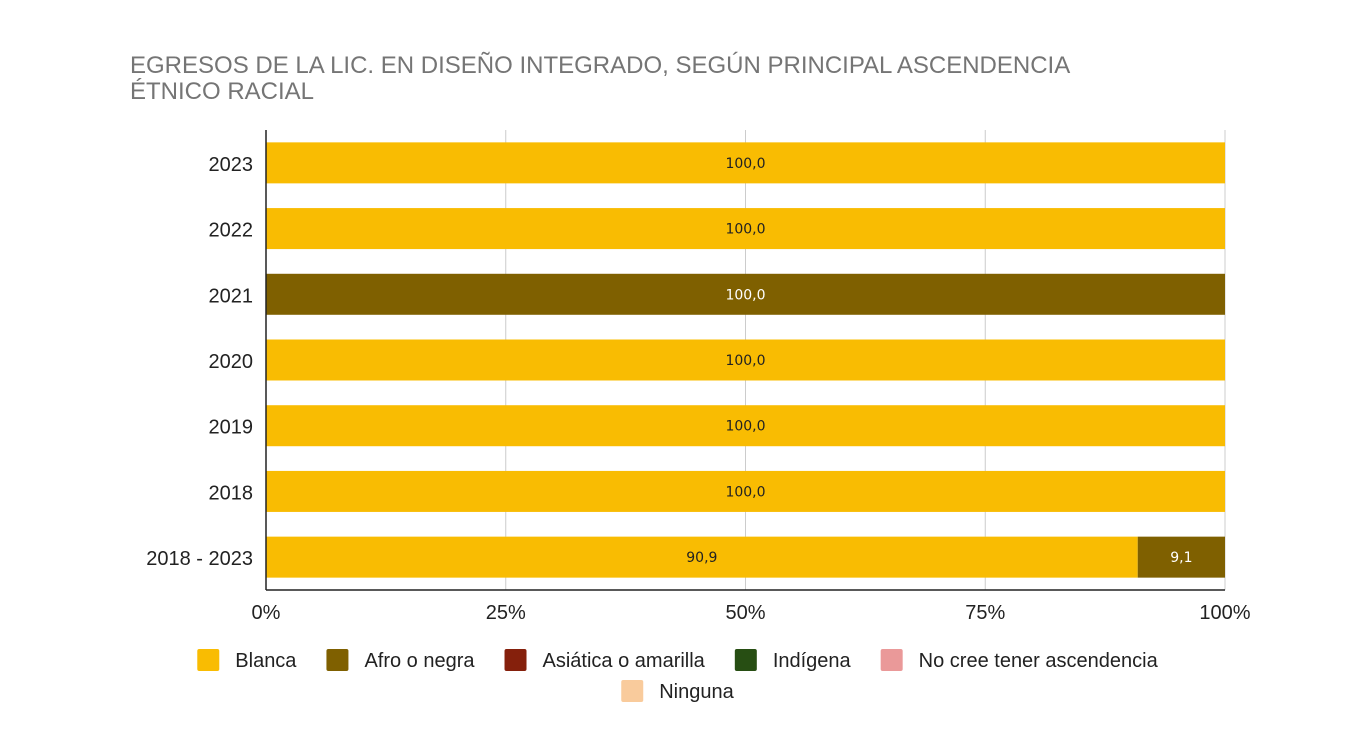 The height and width of the screenshot is (755, 1355). Describe the element at coordinates (632, 691) in the screenshot. I see `legend-swatch-ninguna` at that location.